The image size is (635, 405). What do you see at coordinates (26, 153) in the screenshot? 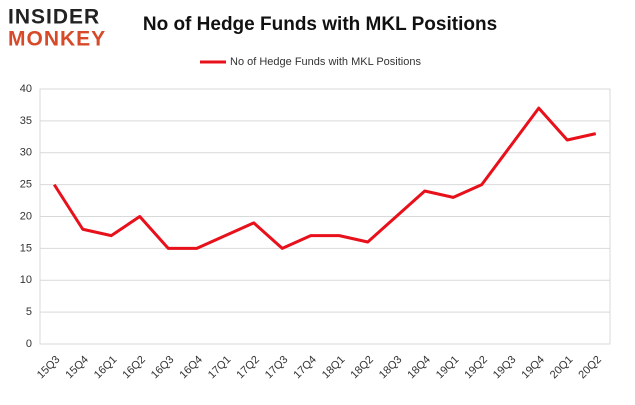
I see `y-tick-label: 30` at bounding box center [26, 153].